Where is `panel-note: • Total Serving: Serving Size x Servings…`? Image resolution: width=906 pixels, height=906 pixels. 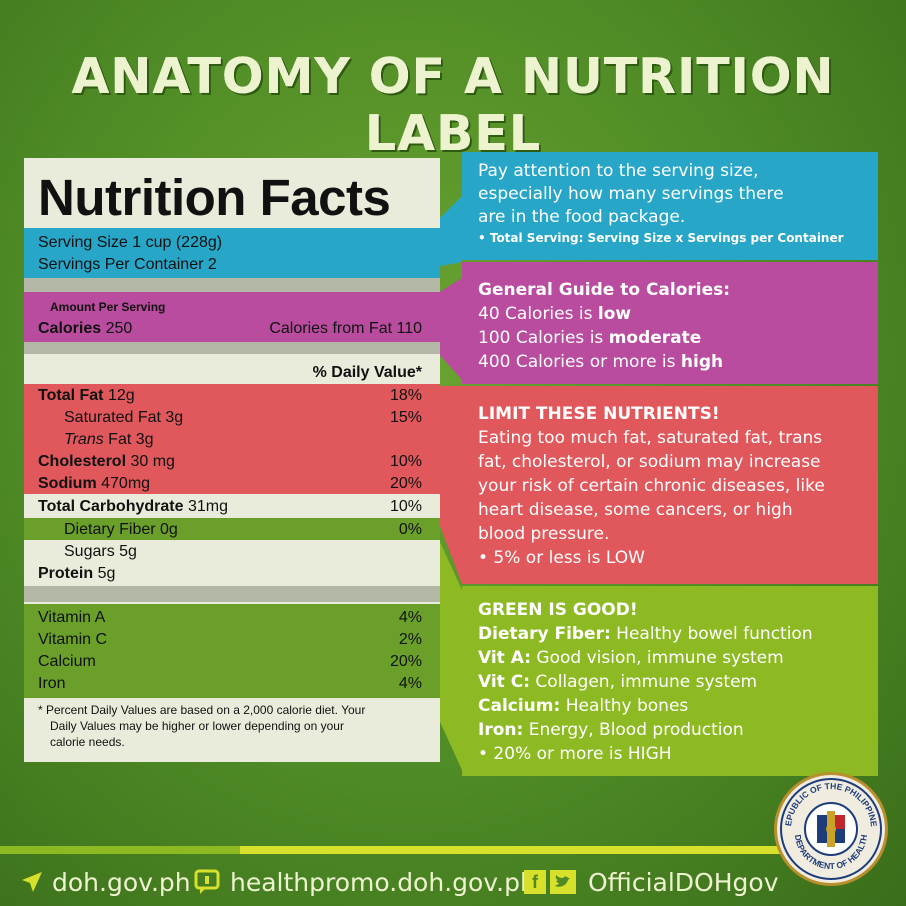 panel-note: • Total Serving: Serving Size x Servings… is located at coordinates (661, 238).